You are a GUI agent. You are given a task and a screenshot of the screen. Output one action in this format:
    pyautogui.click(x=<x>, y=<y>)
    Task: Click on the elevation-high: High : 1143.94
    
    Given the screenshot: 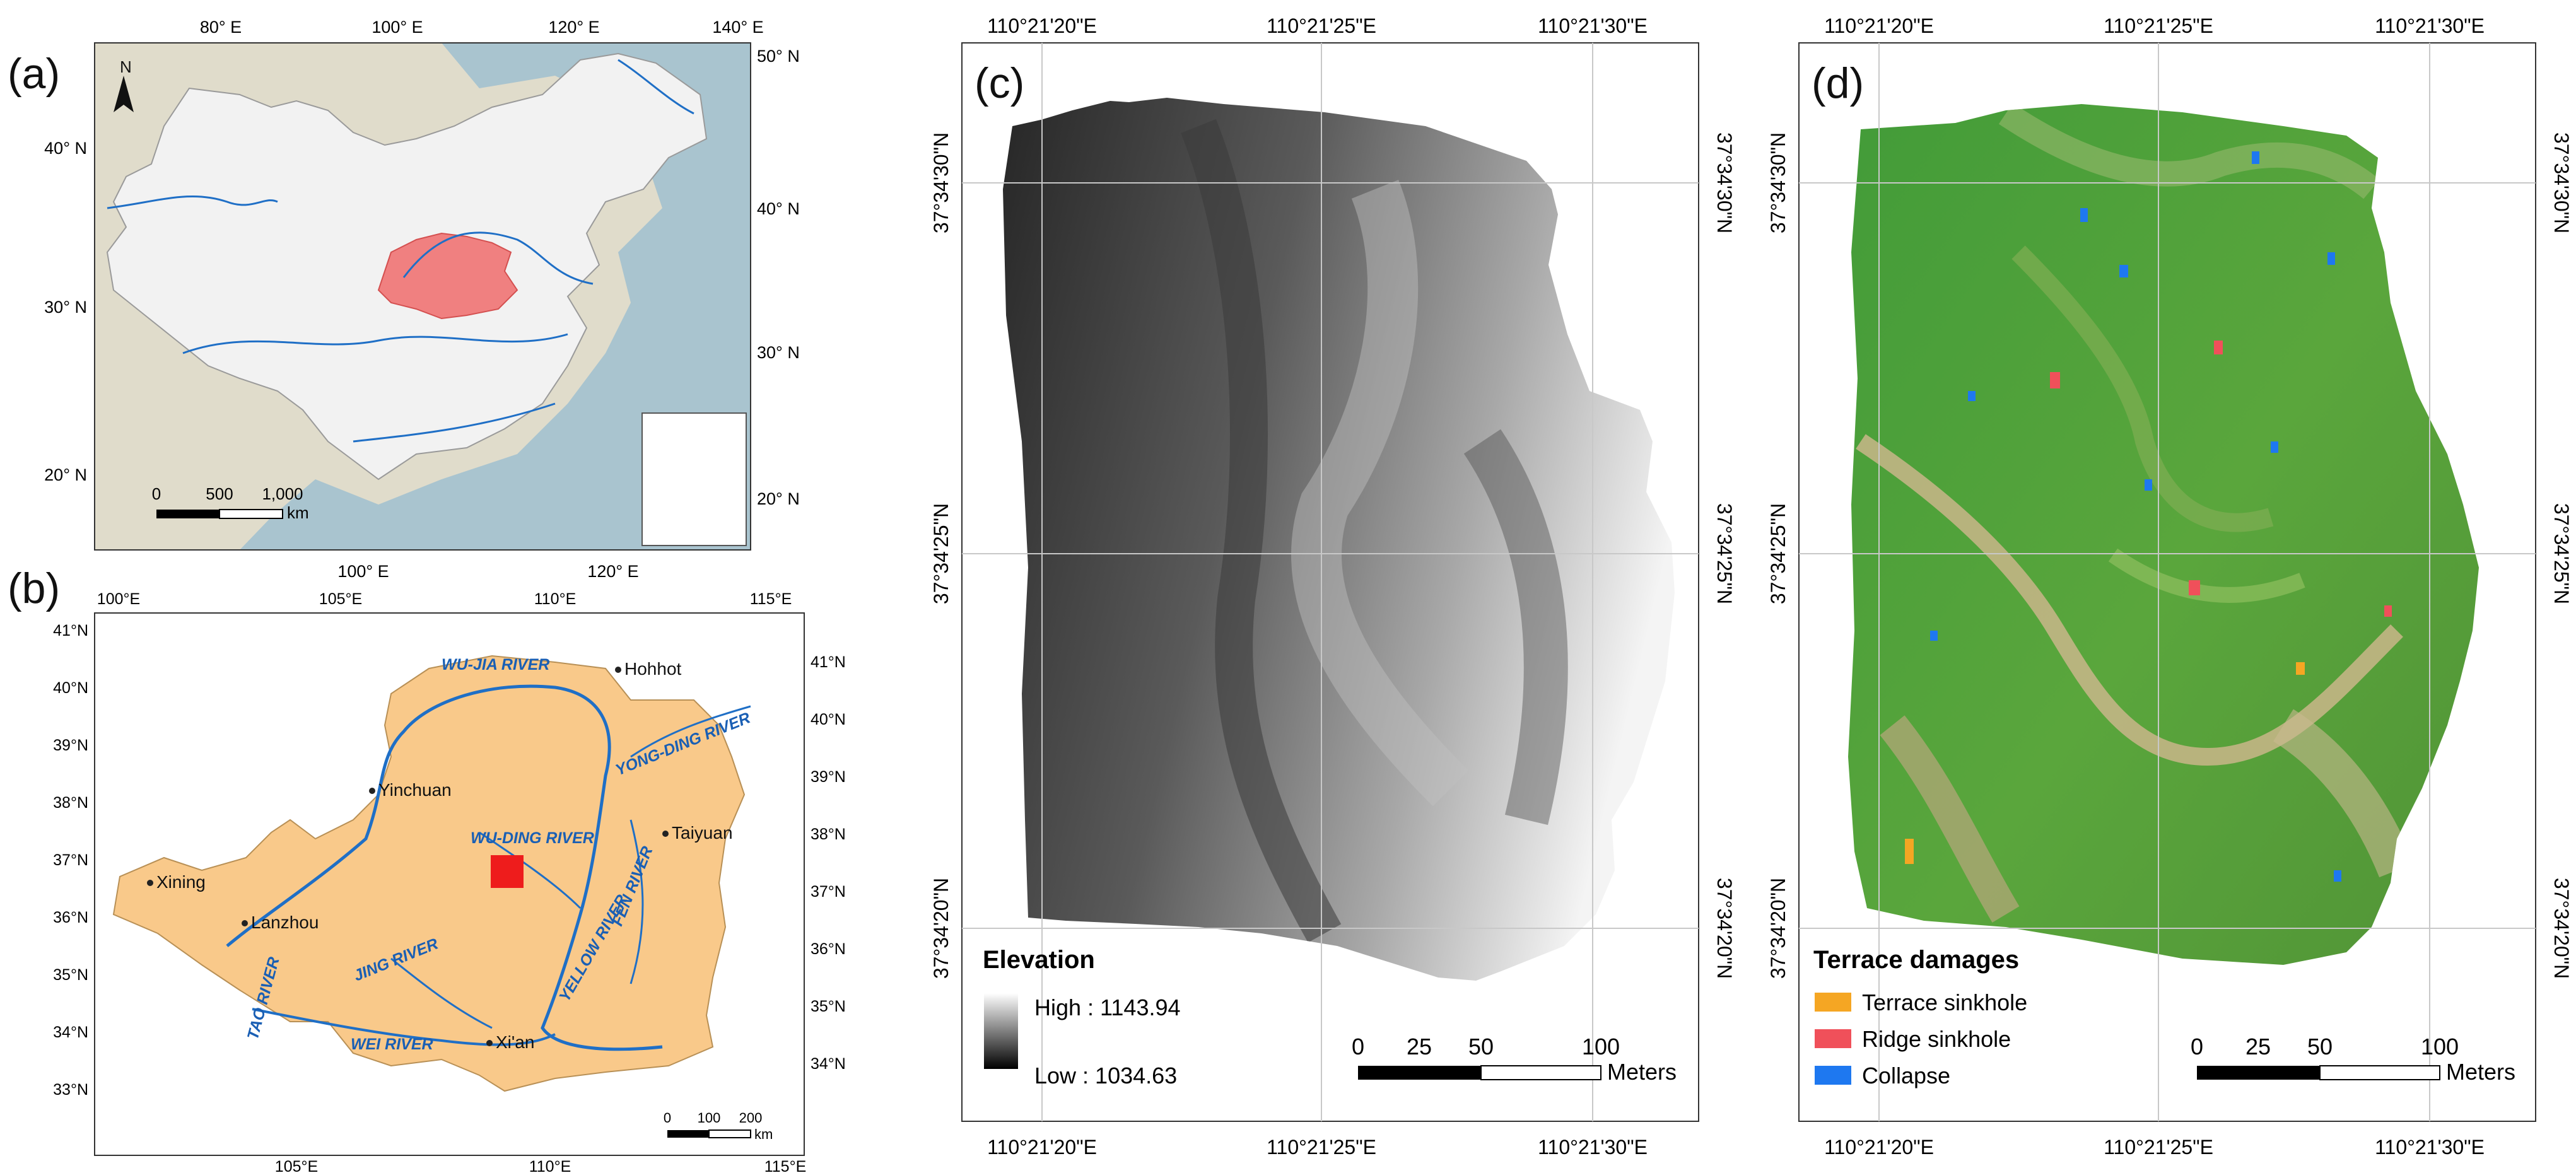 What is the action you would take?
    pyautogui.click(x=1107, y=1007)
    